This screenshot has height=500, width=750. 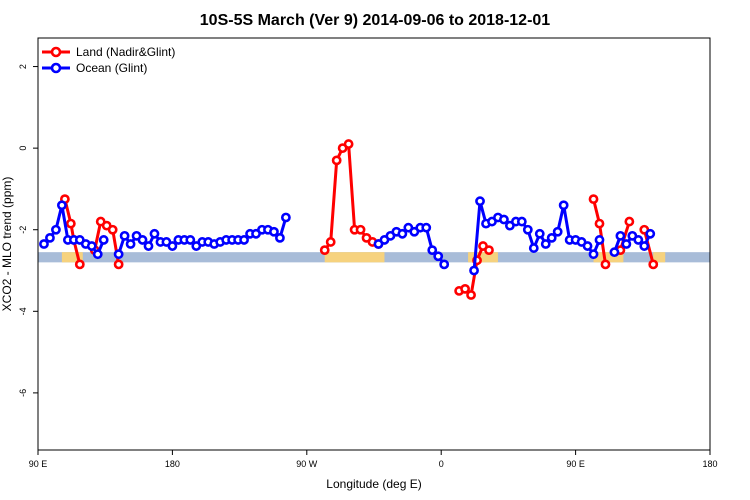 I want to click on y-tick-label: 2, so click(x=23, y=66).